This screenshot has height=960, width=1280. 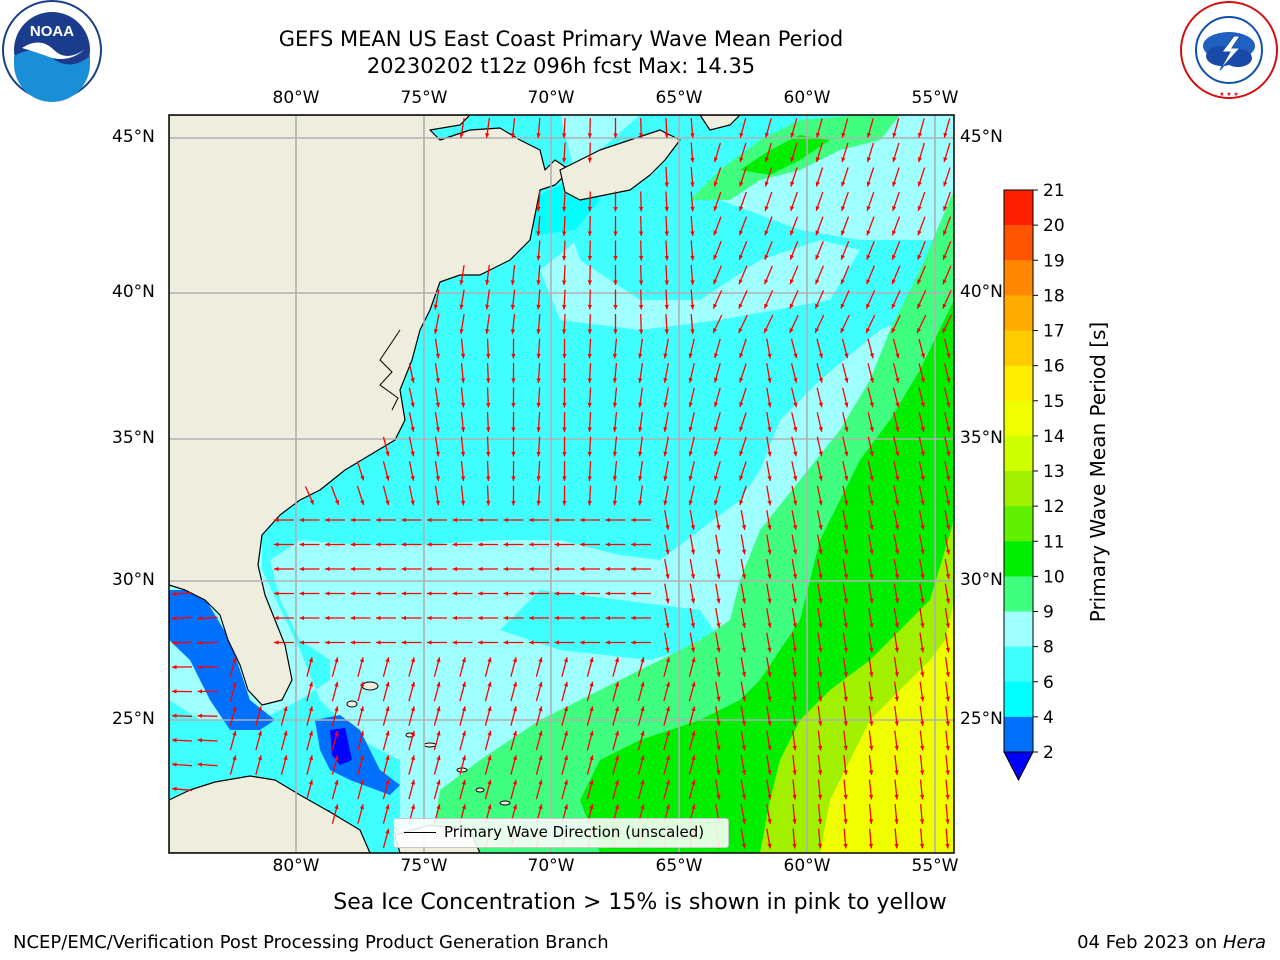 What do you see at coordinates (1054, 437) in the screenshot?
I see `colorbar-tick-9: 14` at bounding box center [1054, 437].